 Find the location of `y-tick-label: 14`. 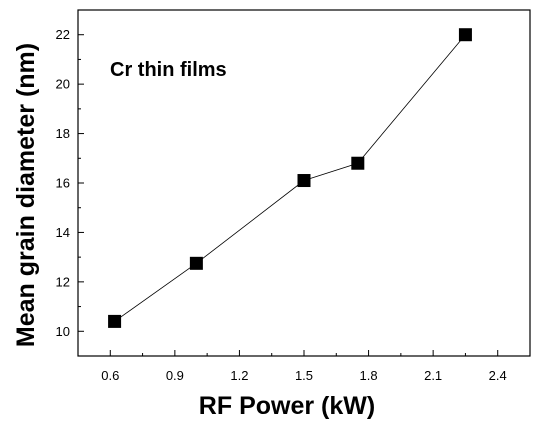

y-tick-label: 14 is located at coordinates (63, 232).